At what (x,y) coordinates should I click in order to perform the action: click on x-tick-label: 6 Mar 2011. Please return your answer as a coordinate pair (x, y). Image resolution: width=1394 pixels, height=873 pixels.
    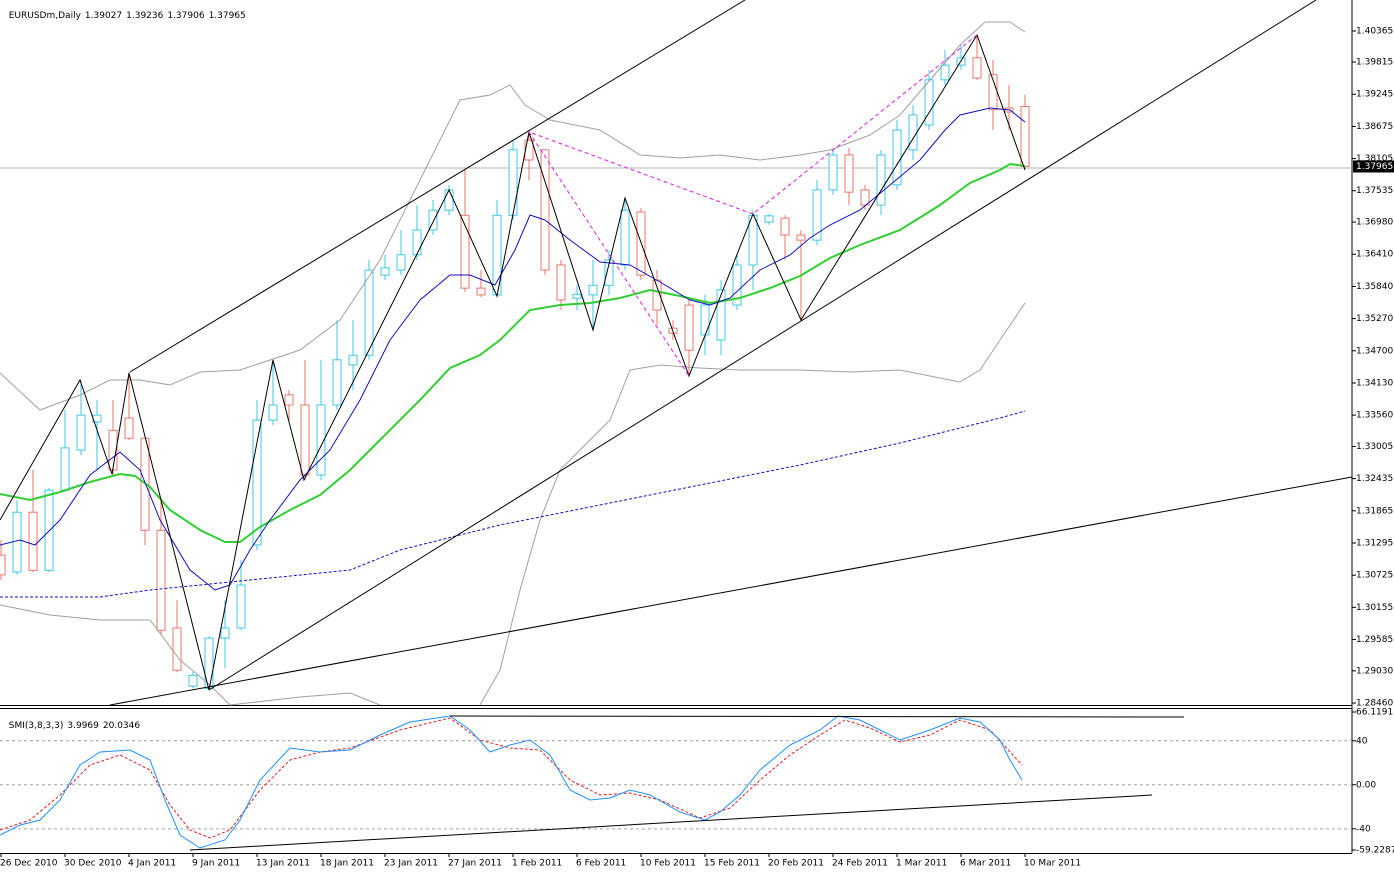
    Looking at the image, I should click on (985, 864).